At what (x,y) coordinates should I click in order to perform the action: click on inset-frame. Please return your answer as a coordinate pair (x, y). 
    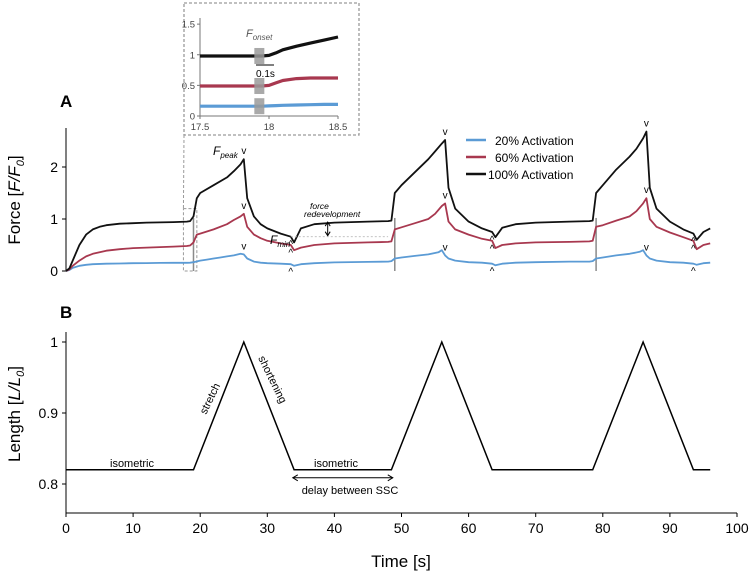
    Looking at the image, I should click on (271, 69).